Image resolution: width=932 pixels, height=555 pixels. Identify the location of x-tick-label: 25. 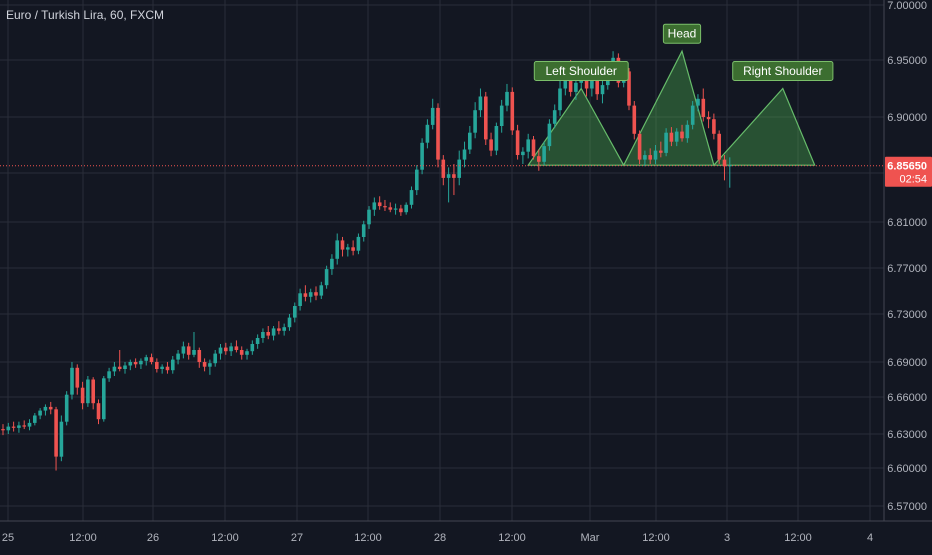
(8, 538).